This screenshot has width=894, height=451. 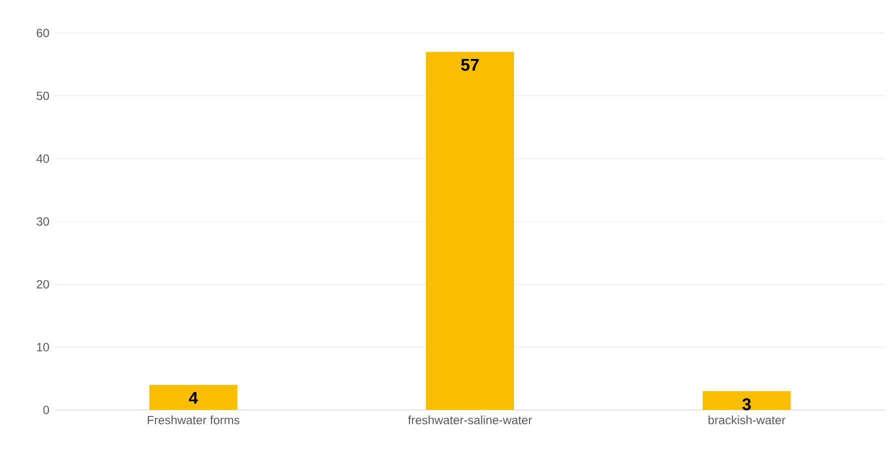 I want to click on x-tick-label: Freshwater forms, so click(x=194, y=420).